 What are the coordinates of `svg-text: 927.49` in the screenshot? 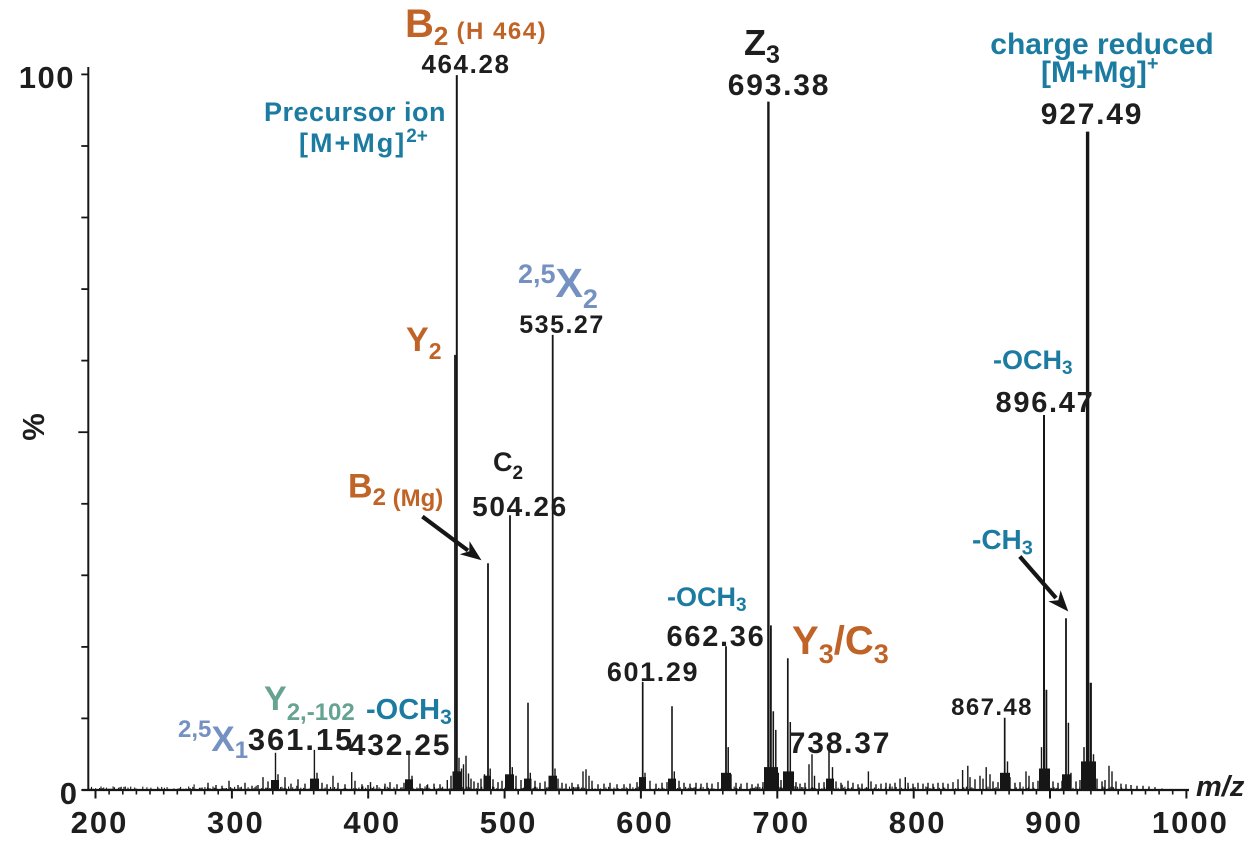 It's located at (1092, 114).